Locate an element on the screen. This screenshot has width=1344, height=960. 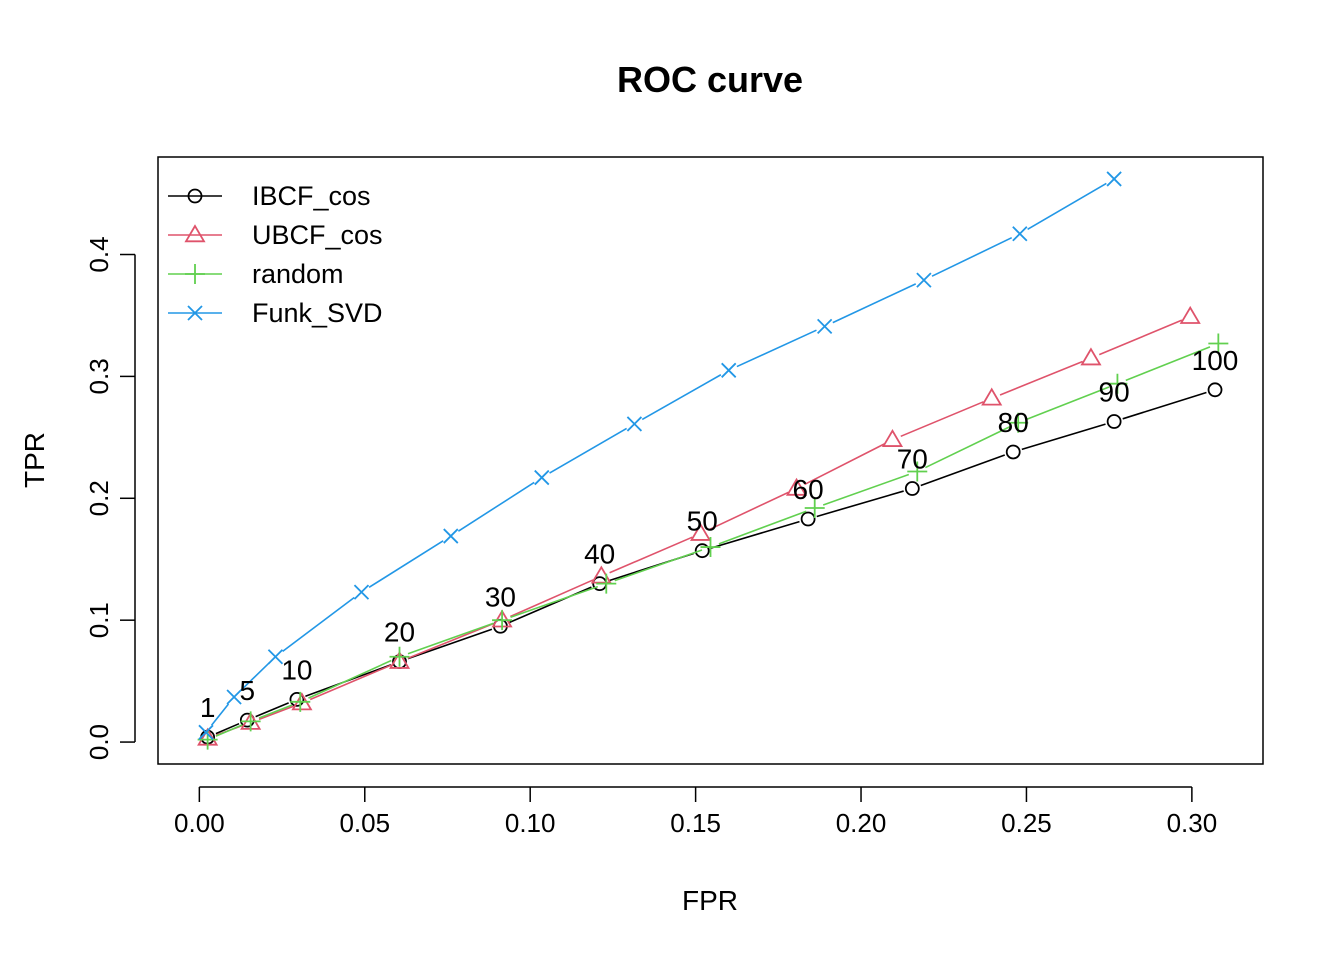
y-tick-label: 0.0 is located at coordinates (99, 742).